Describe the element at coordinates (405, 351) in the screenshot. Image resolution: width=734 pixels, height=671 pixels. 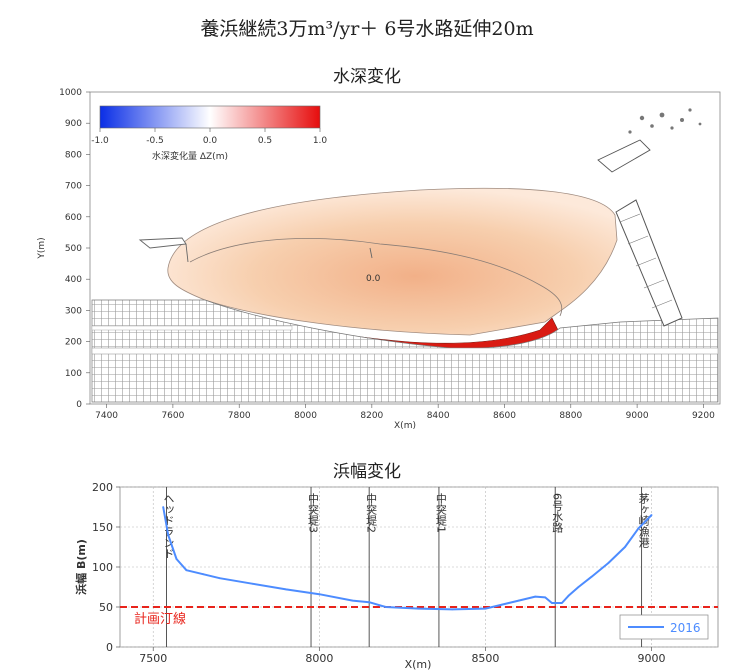
I see `road-band` at that location.